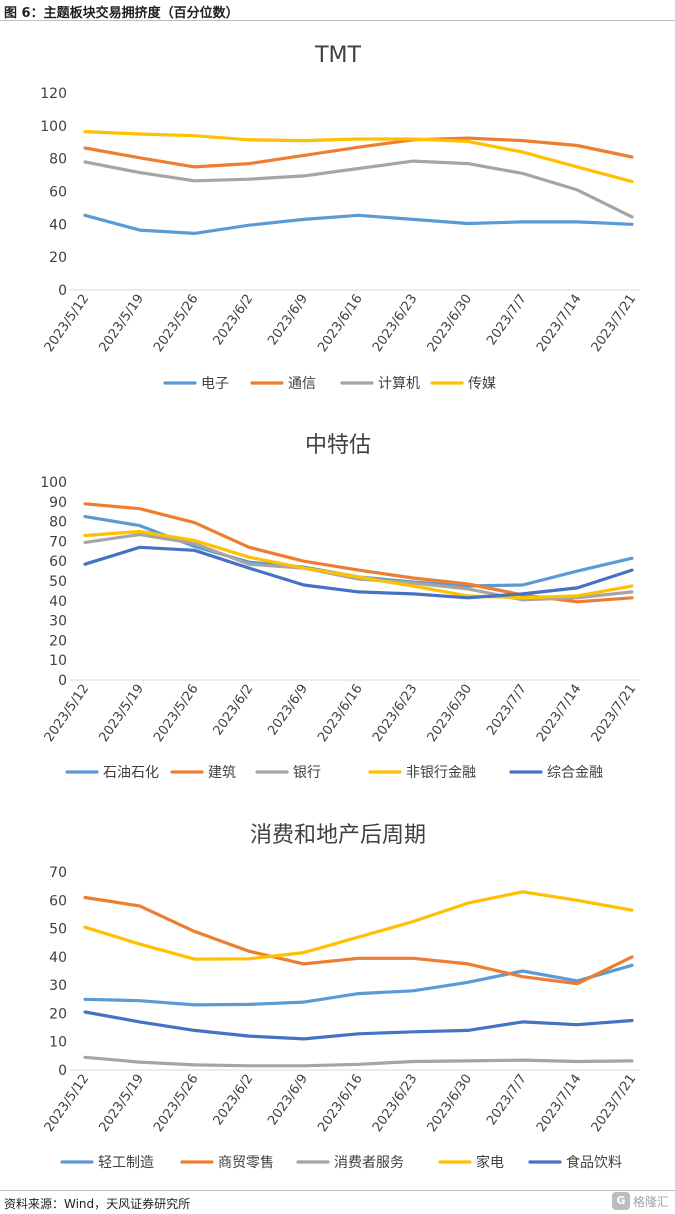 The image size is (675, 1214). I want to click on watermark-text: 格隆汇, so click(650, 1201).